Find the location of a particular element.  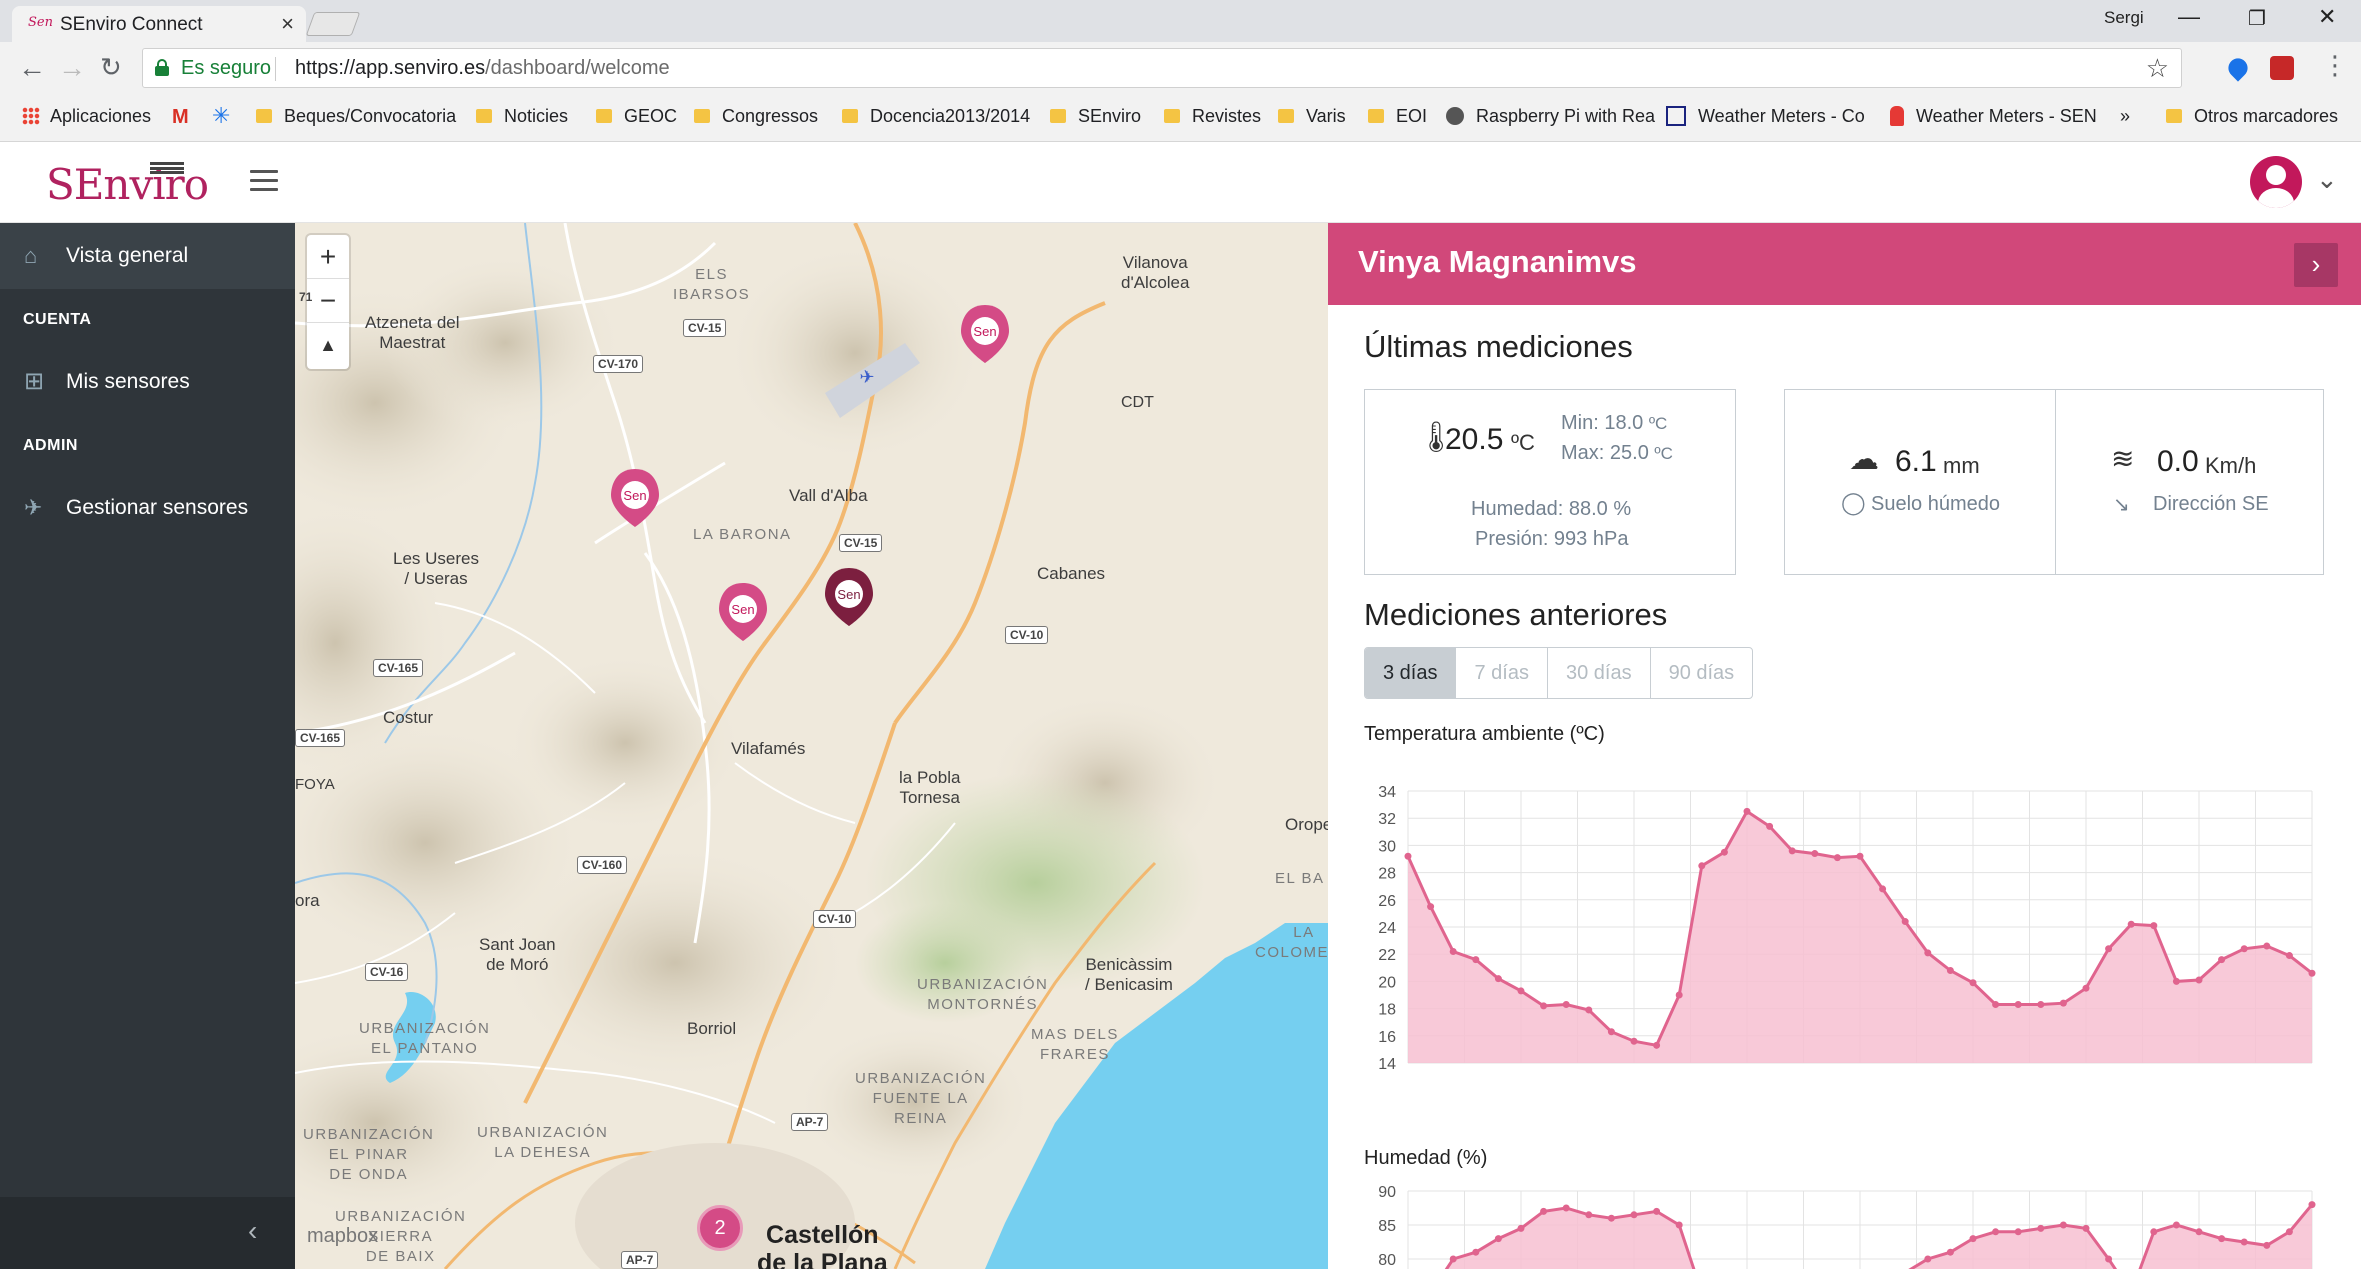

forward-icon: → is located at coordinates (72, 67).